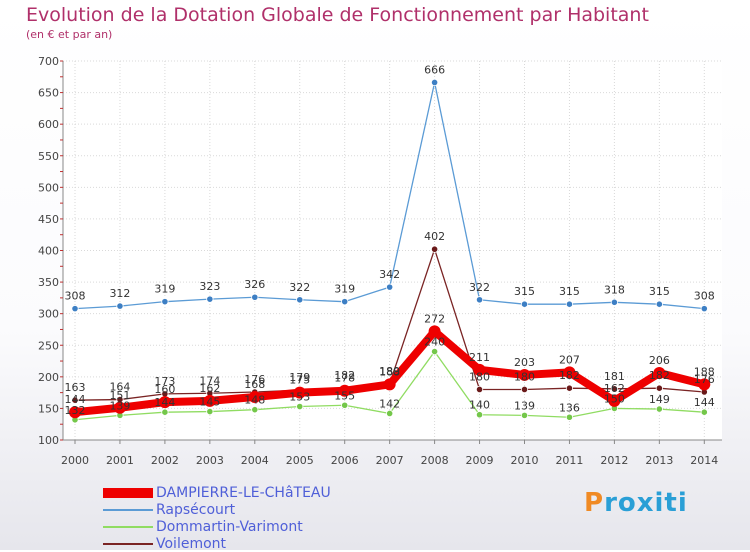  What do you see at coordinates (299, 287) in the screenshot?
I see `data-label-rapsecourt: 322` at bounding box center [299, 287].